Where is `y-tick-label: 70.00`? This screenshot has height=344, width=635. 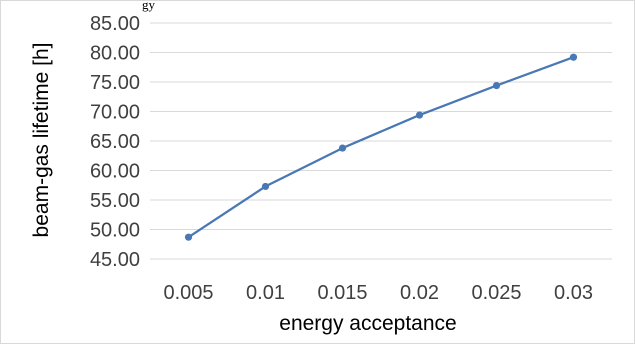 y-tick-label: 70.00 is located at coordinates (115, 113).